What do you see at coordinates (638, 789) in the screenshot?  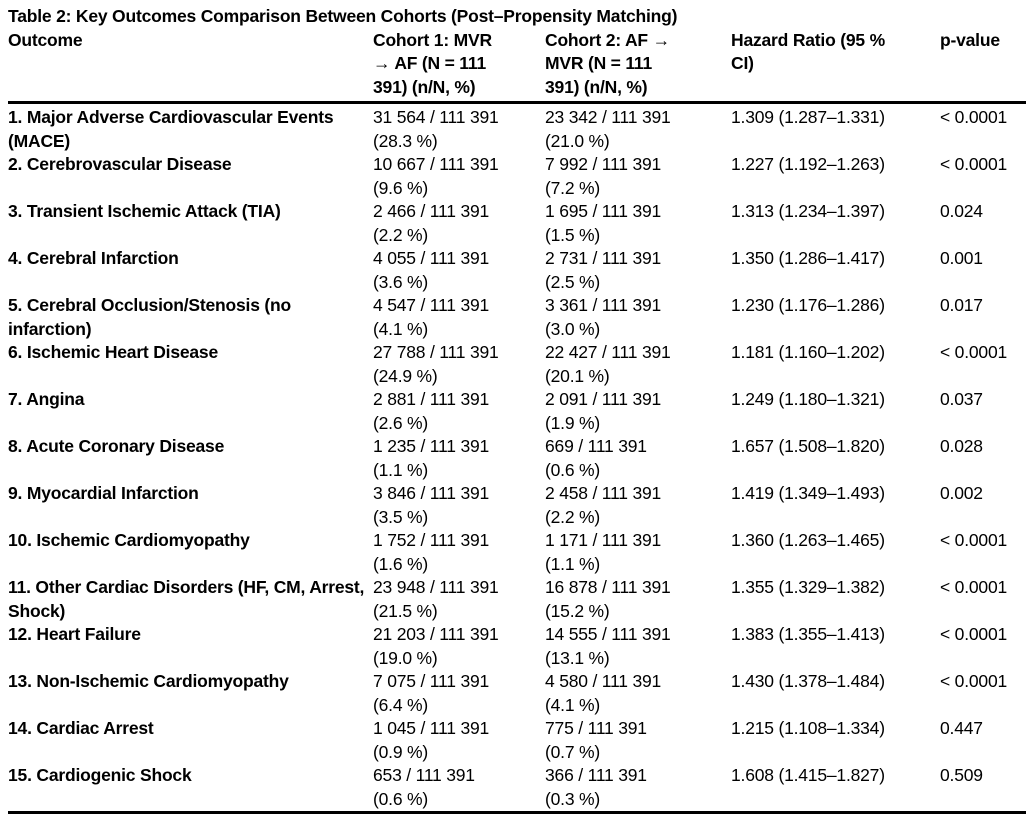 I see `cohort2-cell: 366 / 111 391 (0.3 %)` at bounding box center [638, 789].